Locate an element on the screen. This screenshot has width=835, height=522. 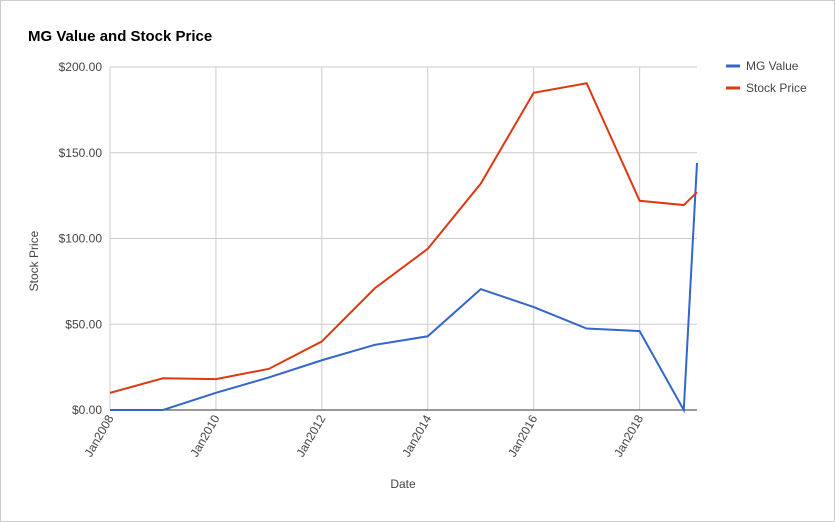
y-tick-label: $150.00 is located at coordinates (81, 153).